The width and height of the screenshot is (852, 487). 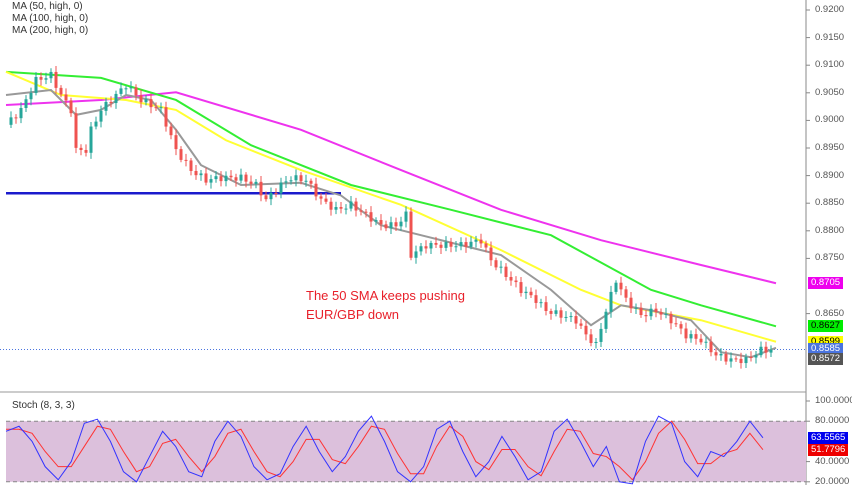 I want to click on price-tick-label: 0.9200, so click(x=830, y=9).